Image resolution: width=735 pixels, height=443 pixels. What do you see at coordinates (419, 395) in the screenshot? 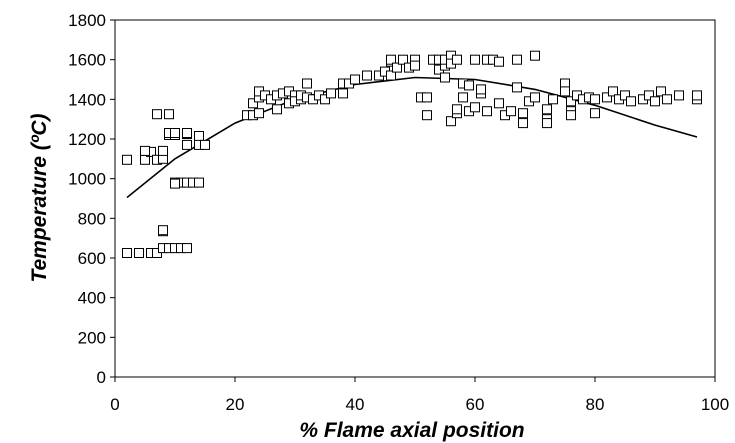
I see `x-axis: 0 20 40 60 80 100` at bounding box center [419, 395].